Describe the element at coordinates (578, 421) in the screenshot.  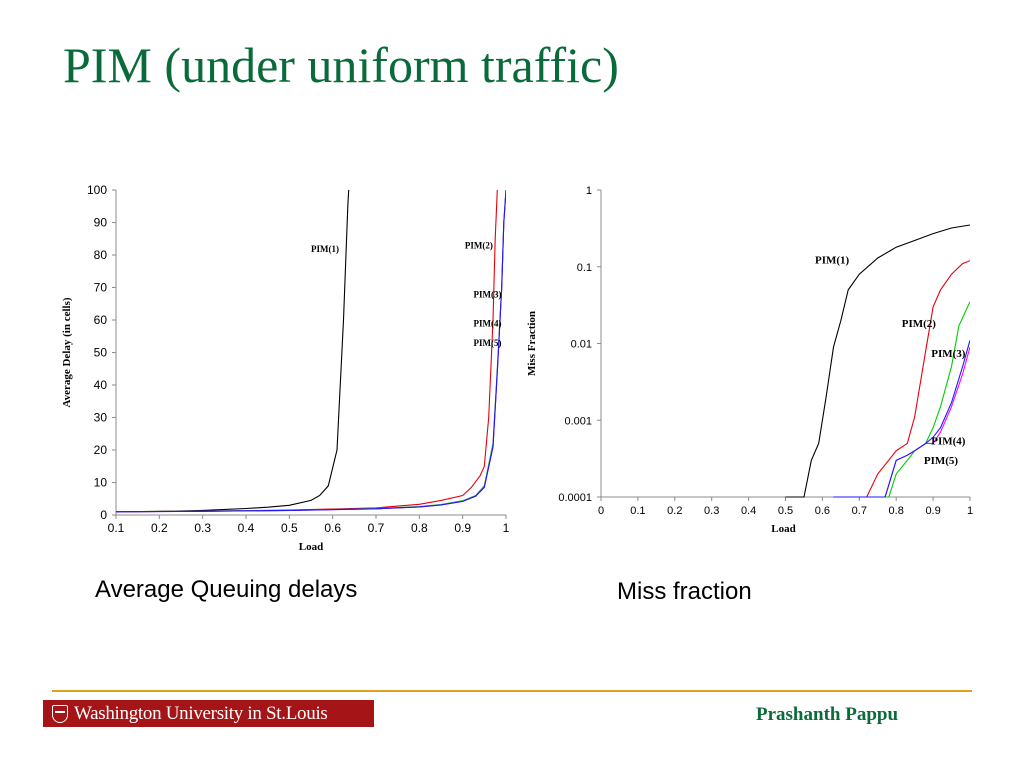
I see `chart-1-y-tick-label: 0.001` at that location.